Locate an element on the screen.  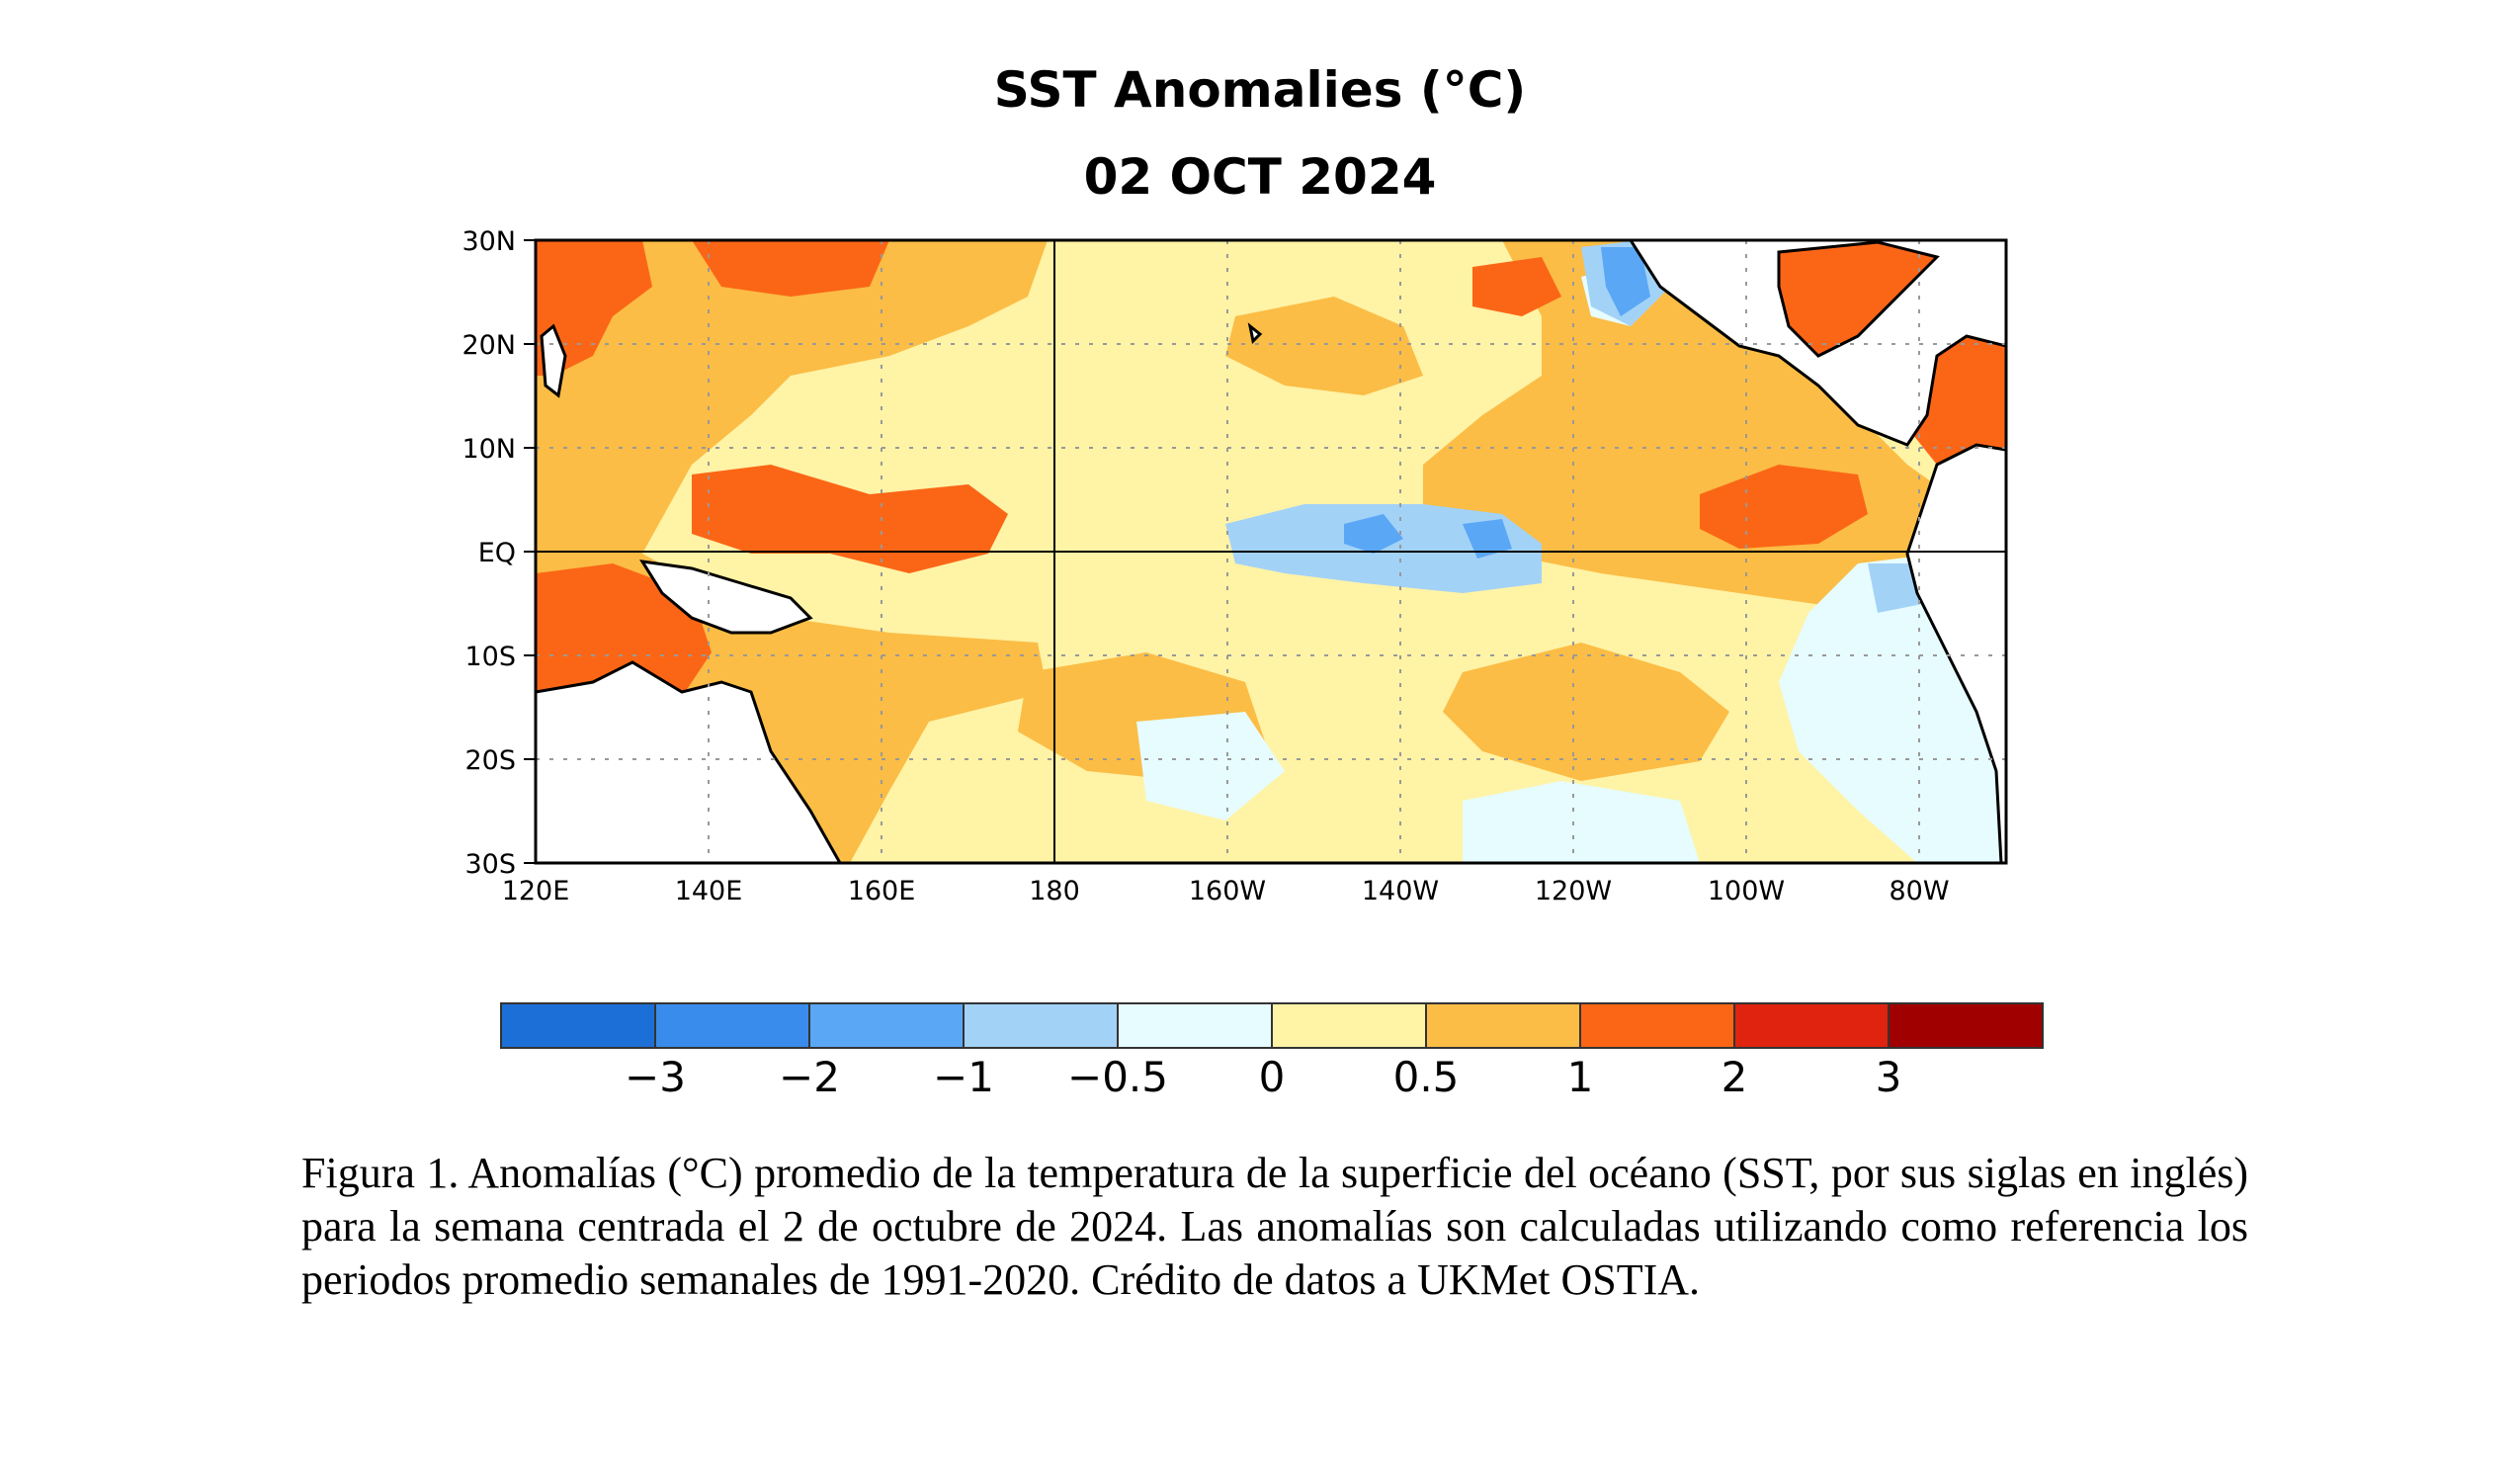
lon-tick-label: 160W is located at coordinates (1227, 891).